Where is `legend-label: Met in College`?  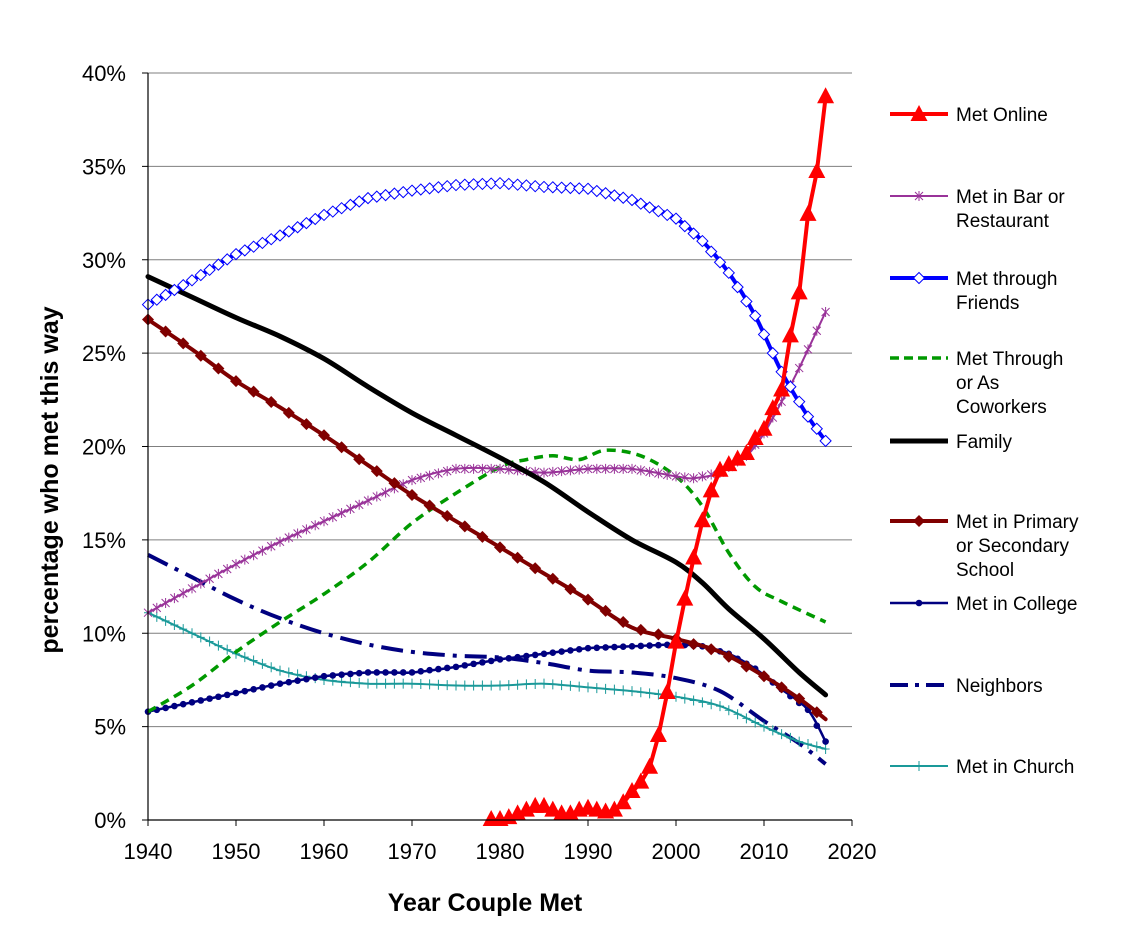 legend-label: Met in College is located at coordinates (1016, 604).